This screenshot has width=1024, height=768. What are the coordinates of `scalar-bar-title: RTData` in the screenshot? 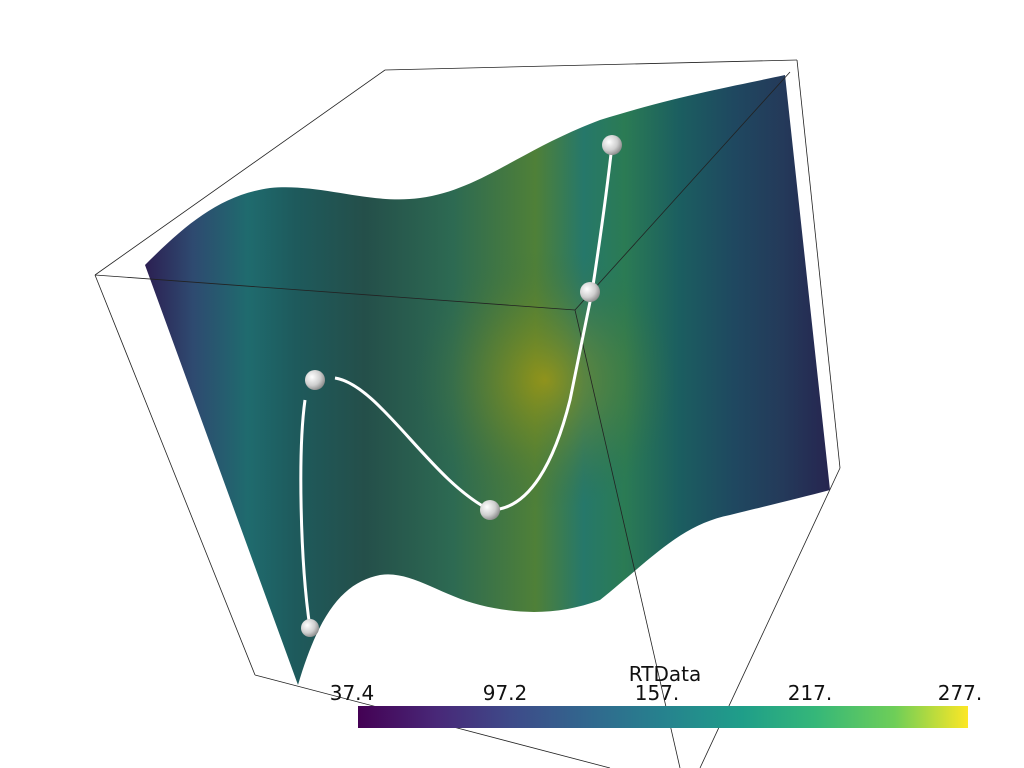 It's located at (665, 674).